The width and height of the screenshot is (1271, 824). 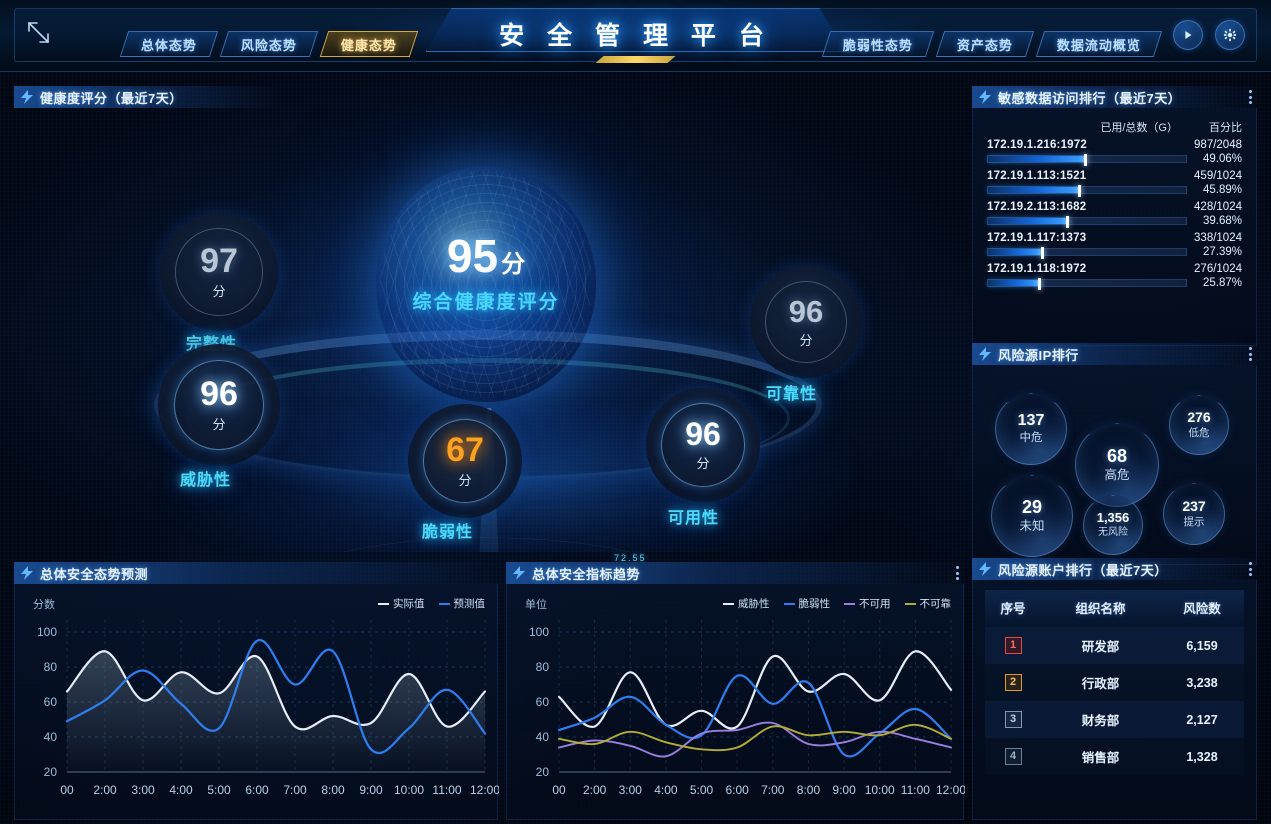 I want to click on gauge-vulnerability: 67 分, so click(x=465, y=461).